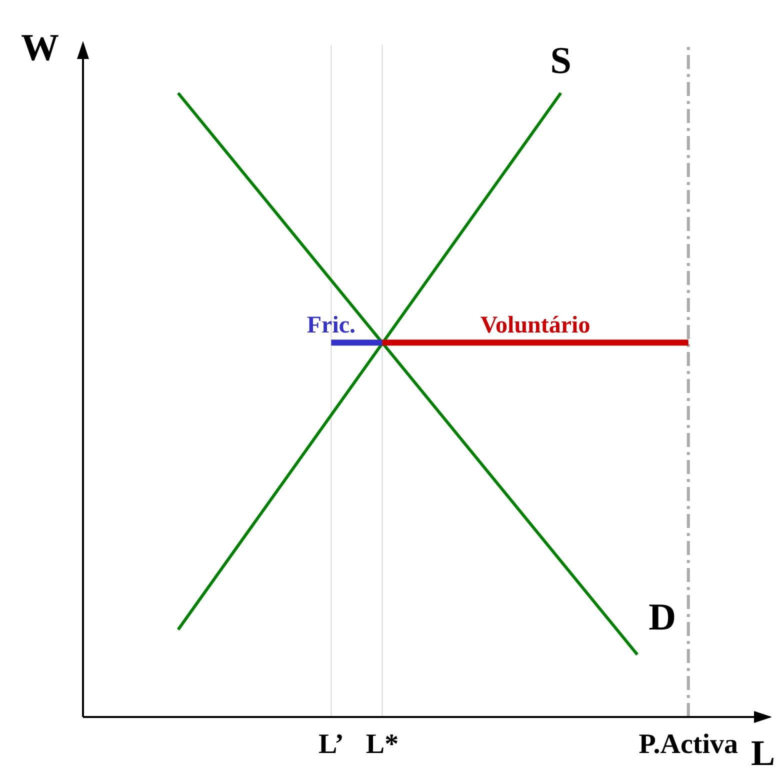 Image resolution: width=777 pixels, height=775 pixels. Describe the element at coordinates (762, 753) in the screenshot. I see `x-axis-title: L` at that location.